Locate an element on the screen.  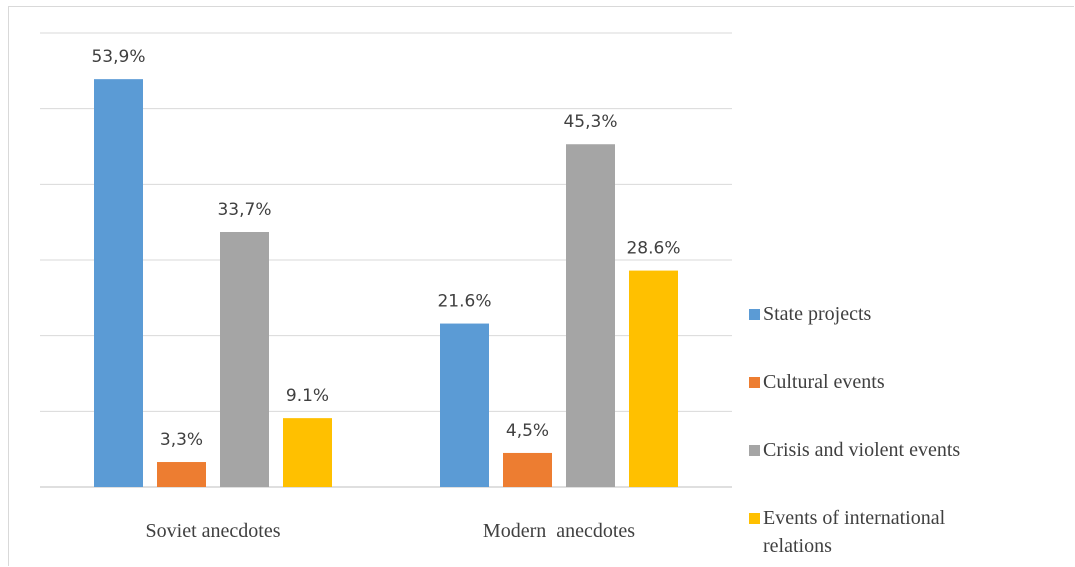
data-label: 4,5% is located at coordinates (527, 431).